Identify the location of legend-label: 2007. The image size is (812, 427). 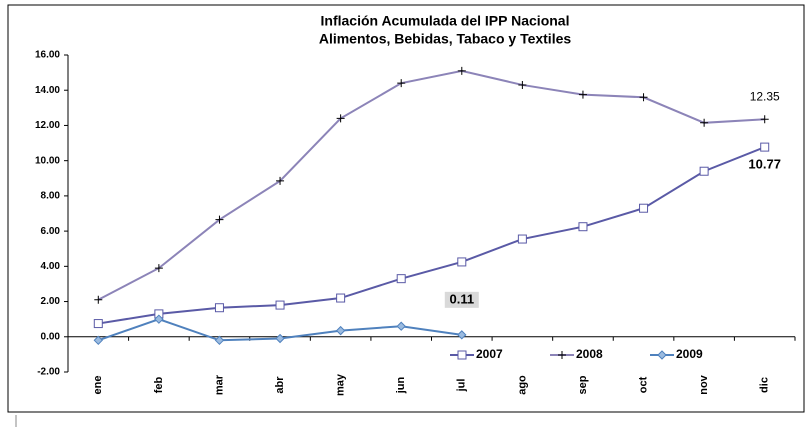
(489, 354).